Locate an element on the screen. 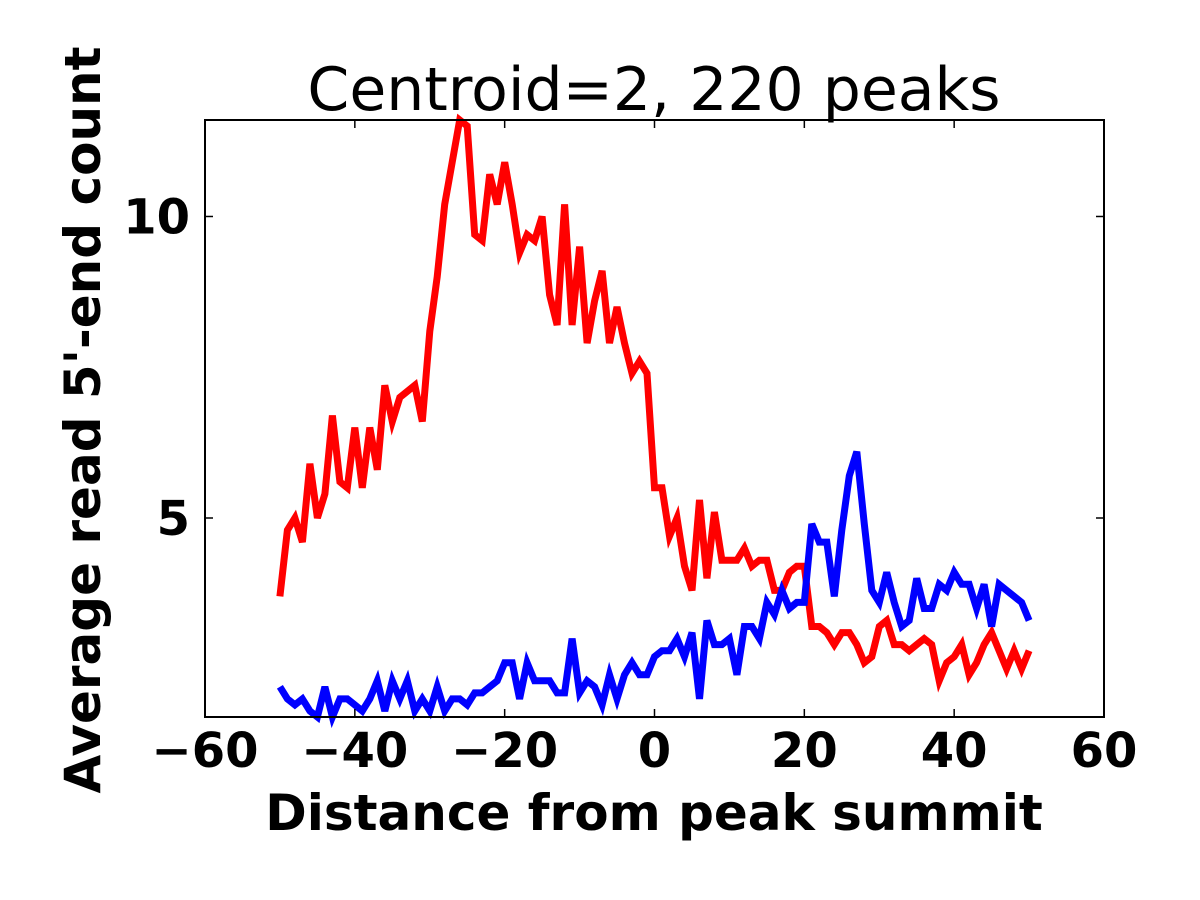  y-axis-label: Average read 5'-end count is located at coordinates (83, 419).